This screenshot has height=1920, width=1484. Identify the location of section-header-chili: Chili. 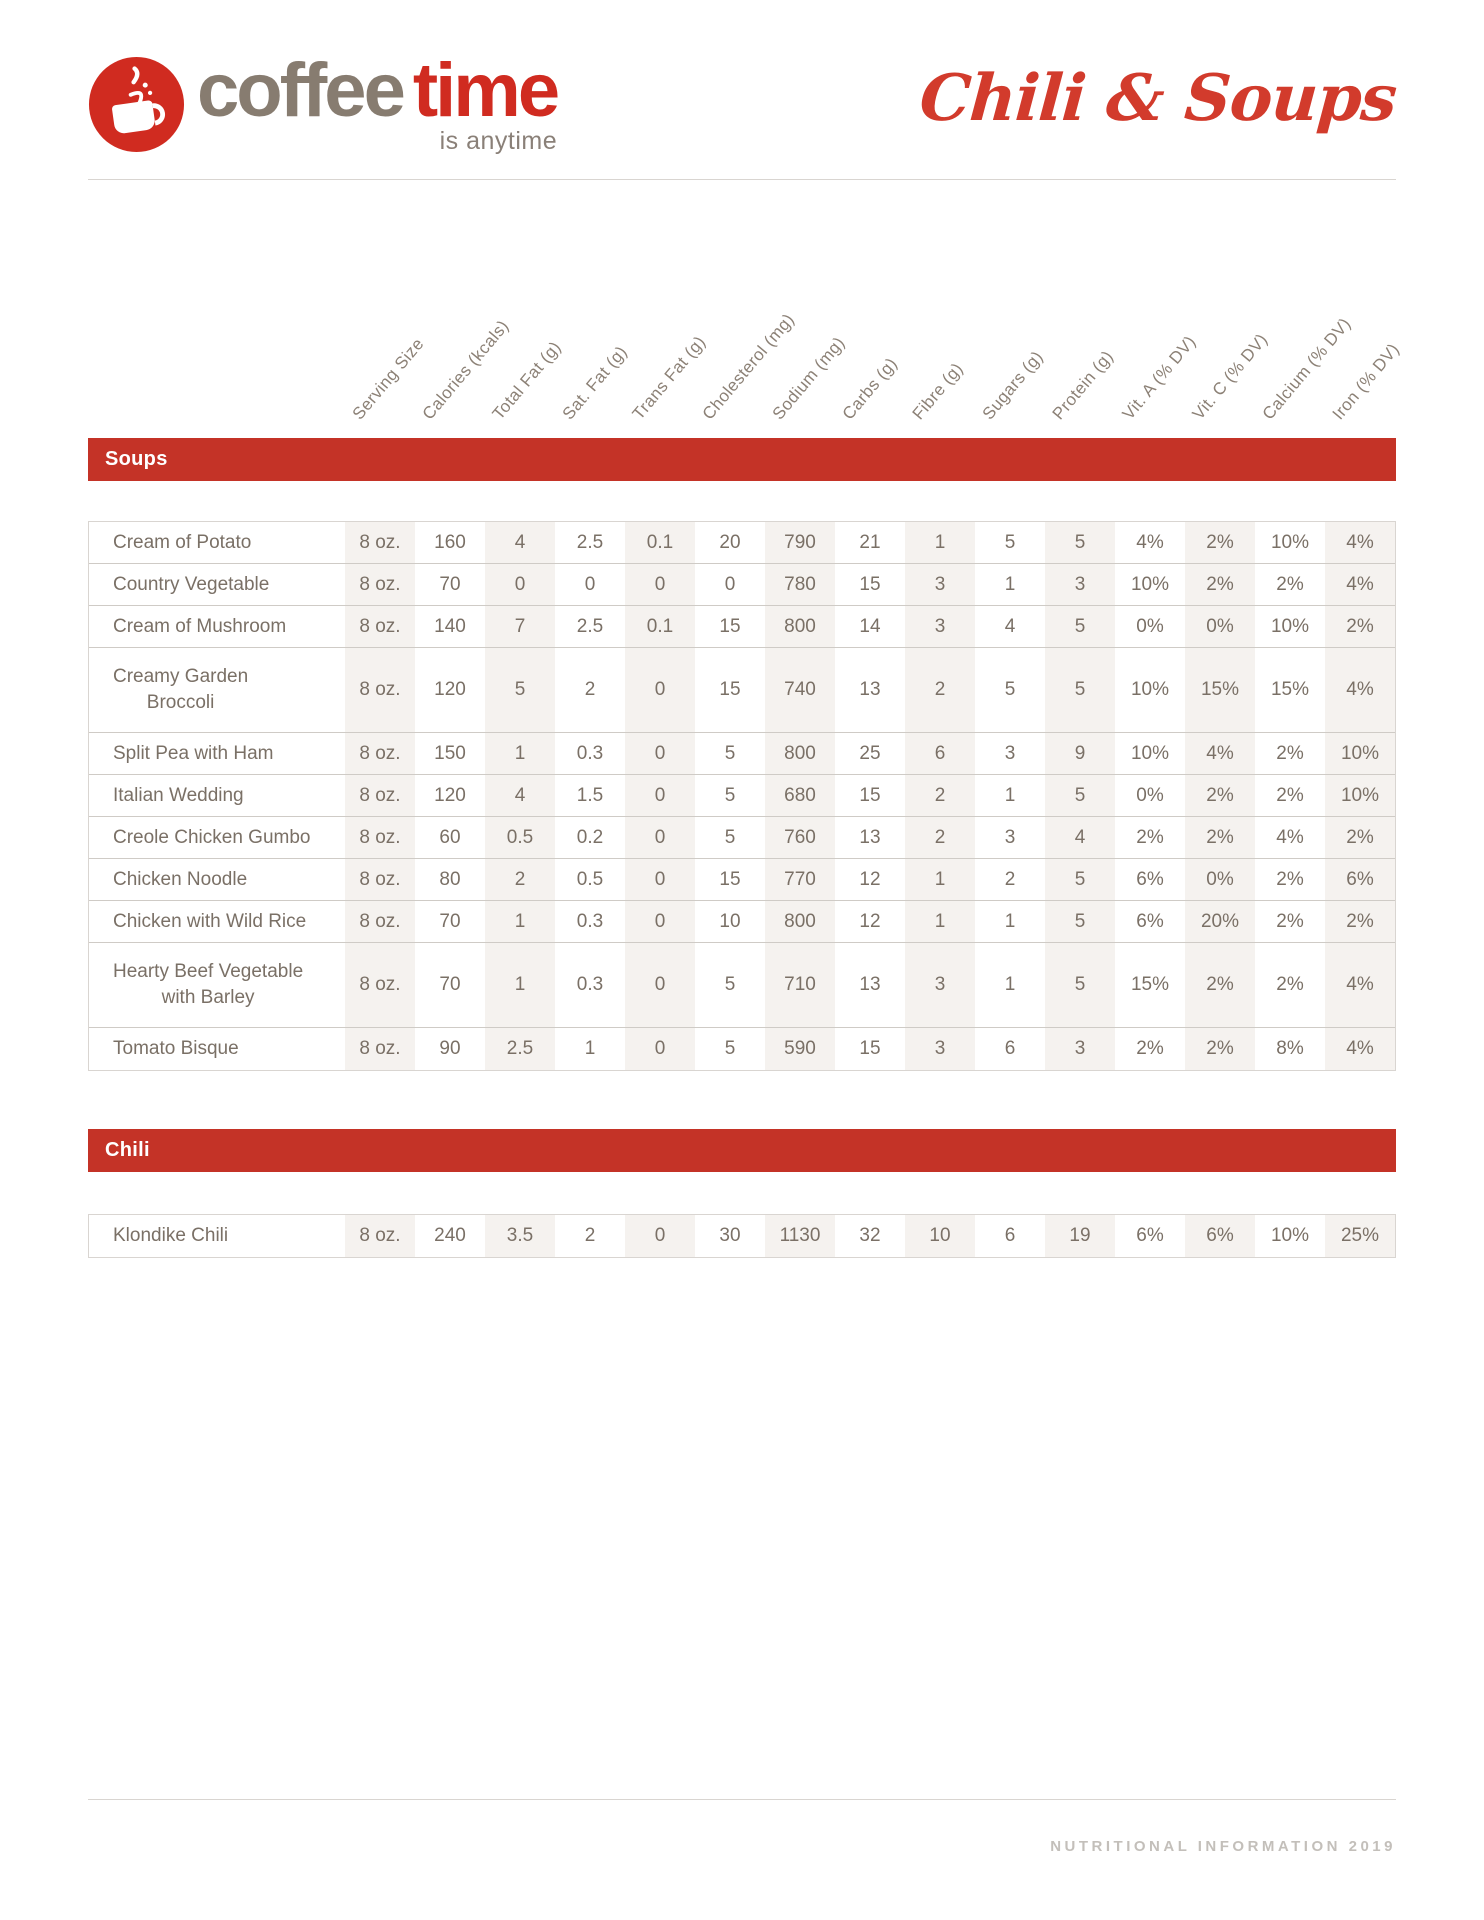
(742, 1150).